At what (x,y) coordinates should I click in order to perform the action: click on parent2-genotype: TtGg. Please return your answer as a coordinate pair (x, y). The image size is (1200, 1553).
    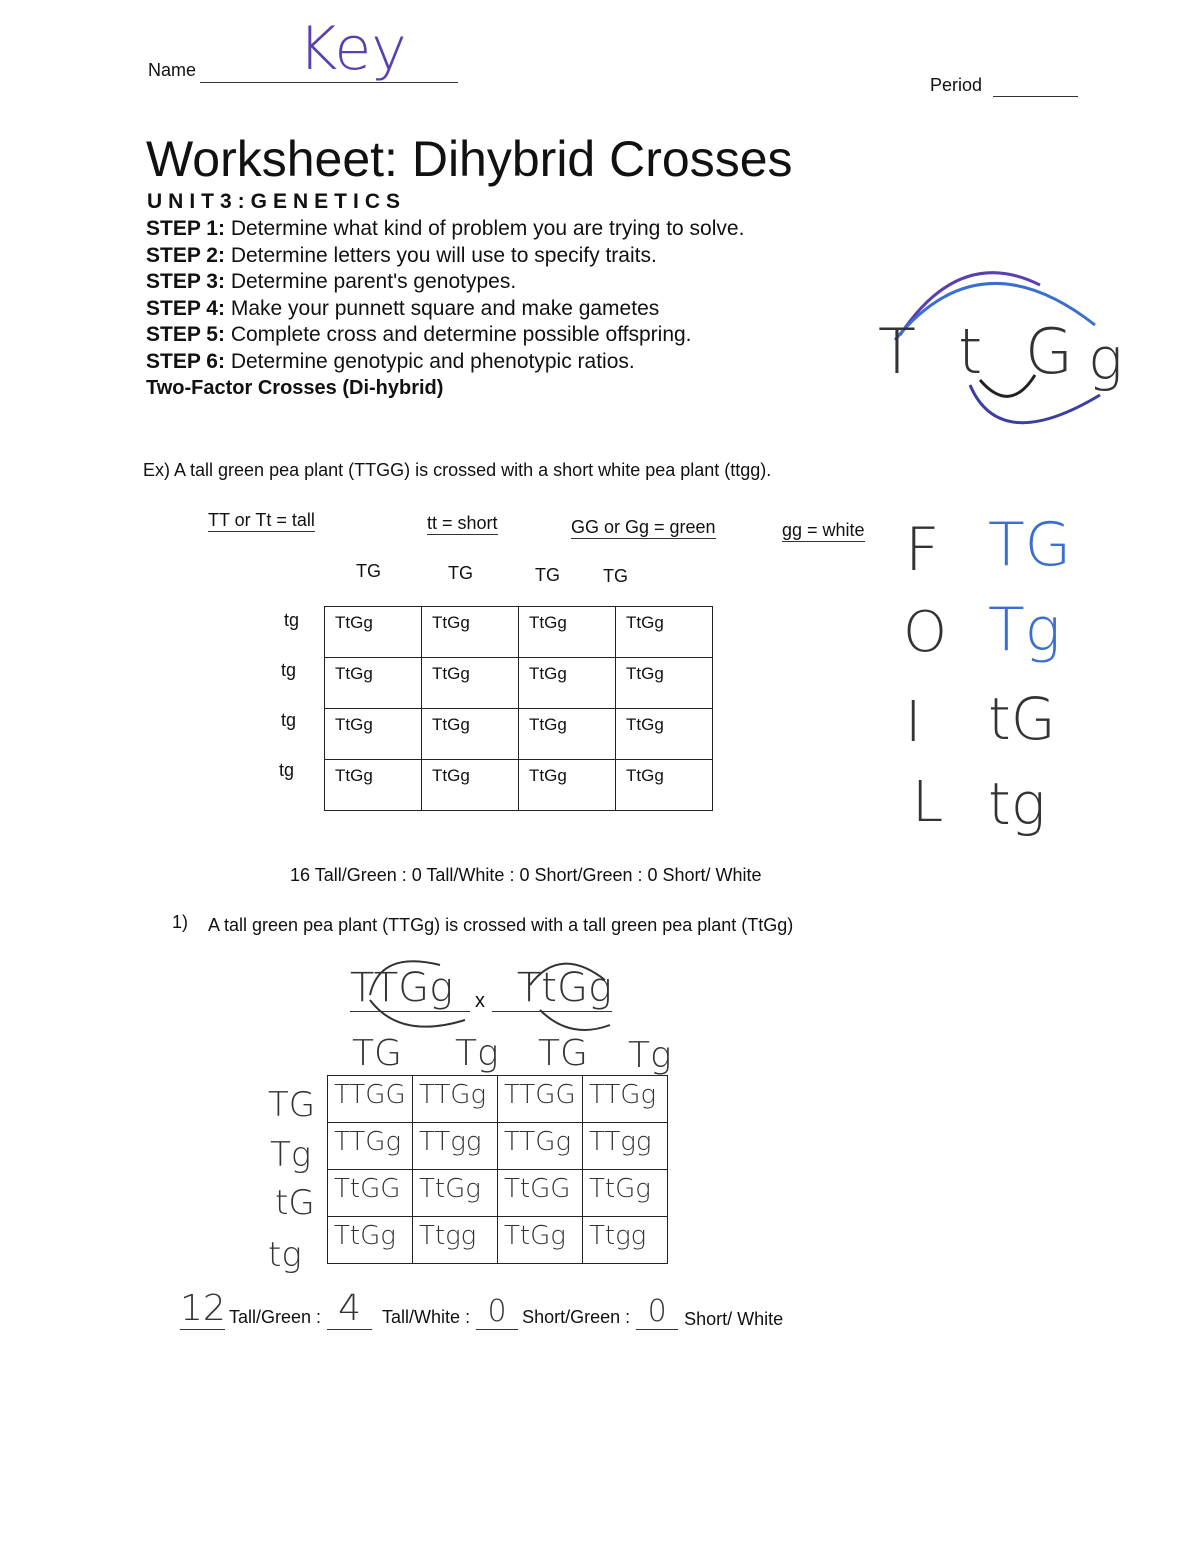
    Looking at the image, I should click on (552, 988).